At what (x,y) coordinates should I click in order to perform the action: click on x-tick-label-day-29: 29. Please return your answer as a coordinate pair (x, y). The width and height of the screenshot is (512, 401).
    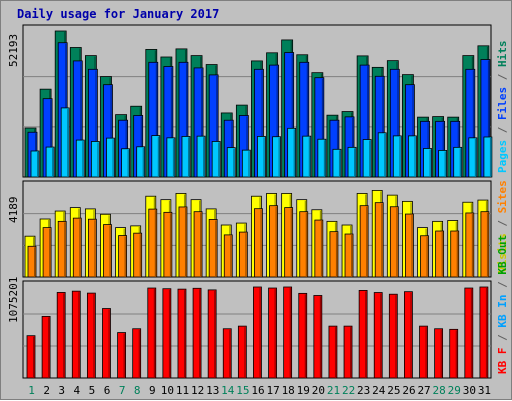
    Looking at the image, I should click on (454, 390).